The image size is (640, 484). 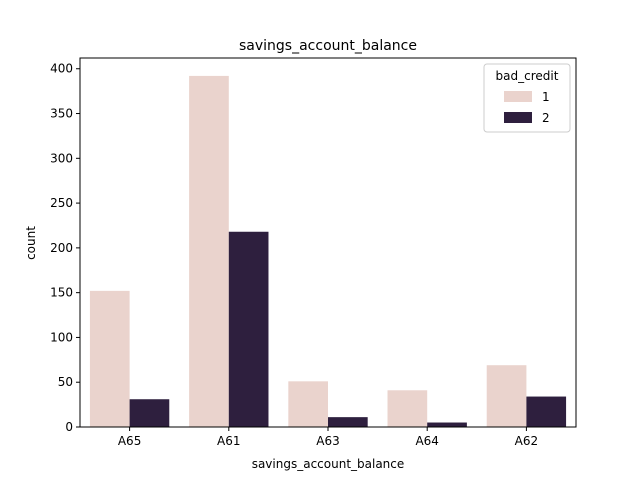 I want to click on x-axis: A65 A61 A63 A64 A62, so click(x=328, y=437).